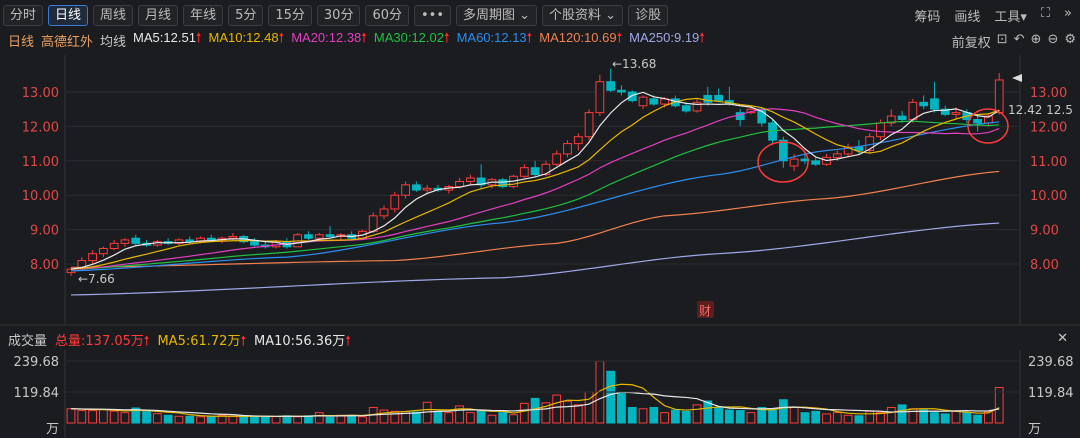  What do you see at coordinates (1051, 393) in the screenshot?
I see `vol-tick-right: 119.84` at bounding box center [1051, 393].